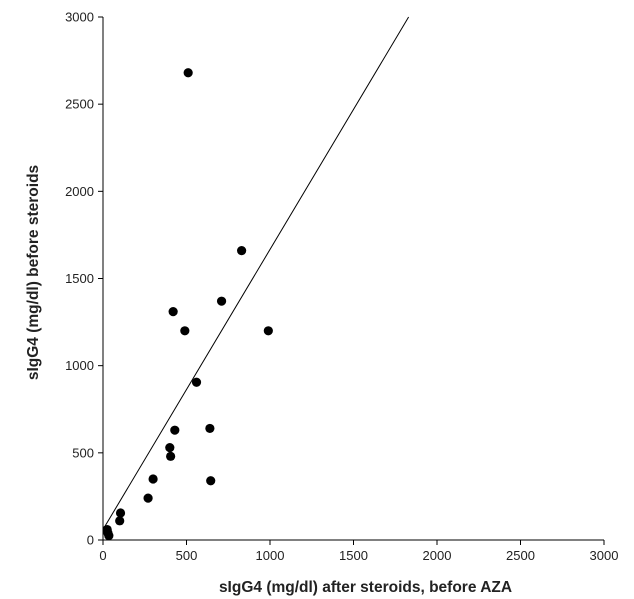 The image size is (634, 599). What do you see at coordinates (187, 555) in the screenshot?
I see `x-tick-label: 500` at bounding box center [187, 555].